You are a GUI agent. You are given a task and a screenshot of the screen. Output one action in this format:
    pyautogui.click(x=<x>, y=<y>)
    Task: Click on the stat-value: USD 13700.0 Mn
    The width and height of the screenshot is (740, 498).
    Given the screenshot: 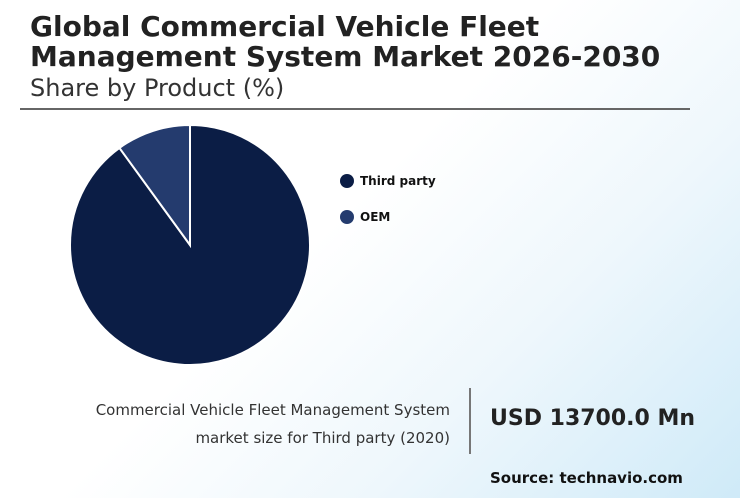 What is the action you would take?
    pyautogui.click(x=593, y=418)
    